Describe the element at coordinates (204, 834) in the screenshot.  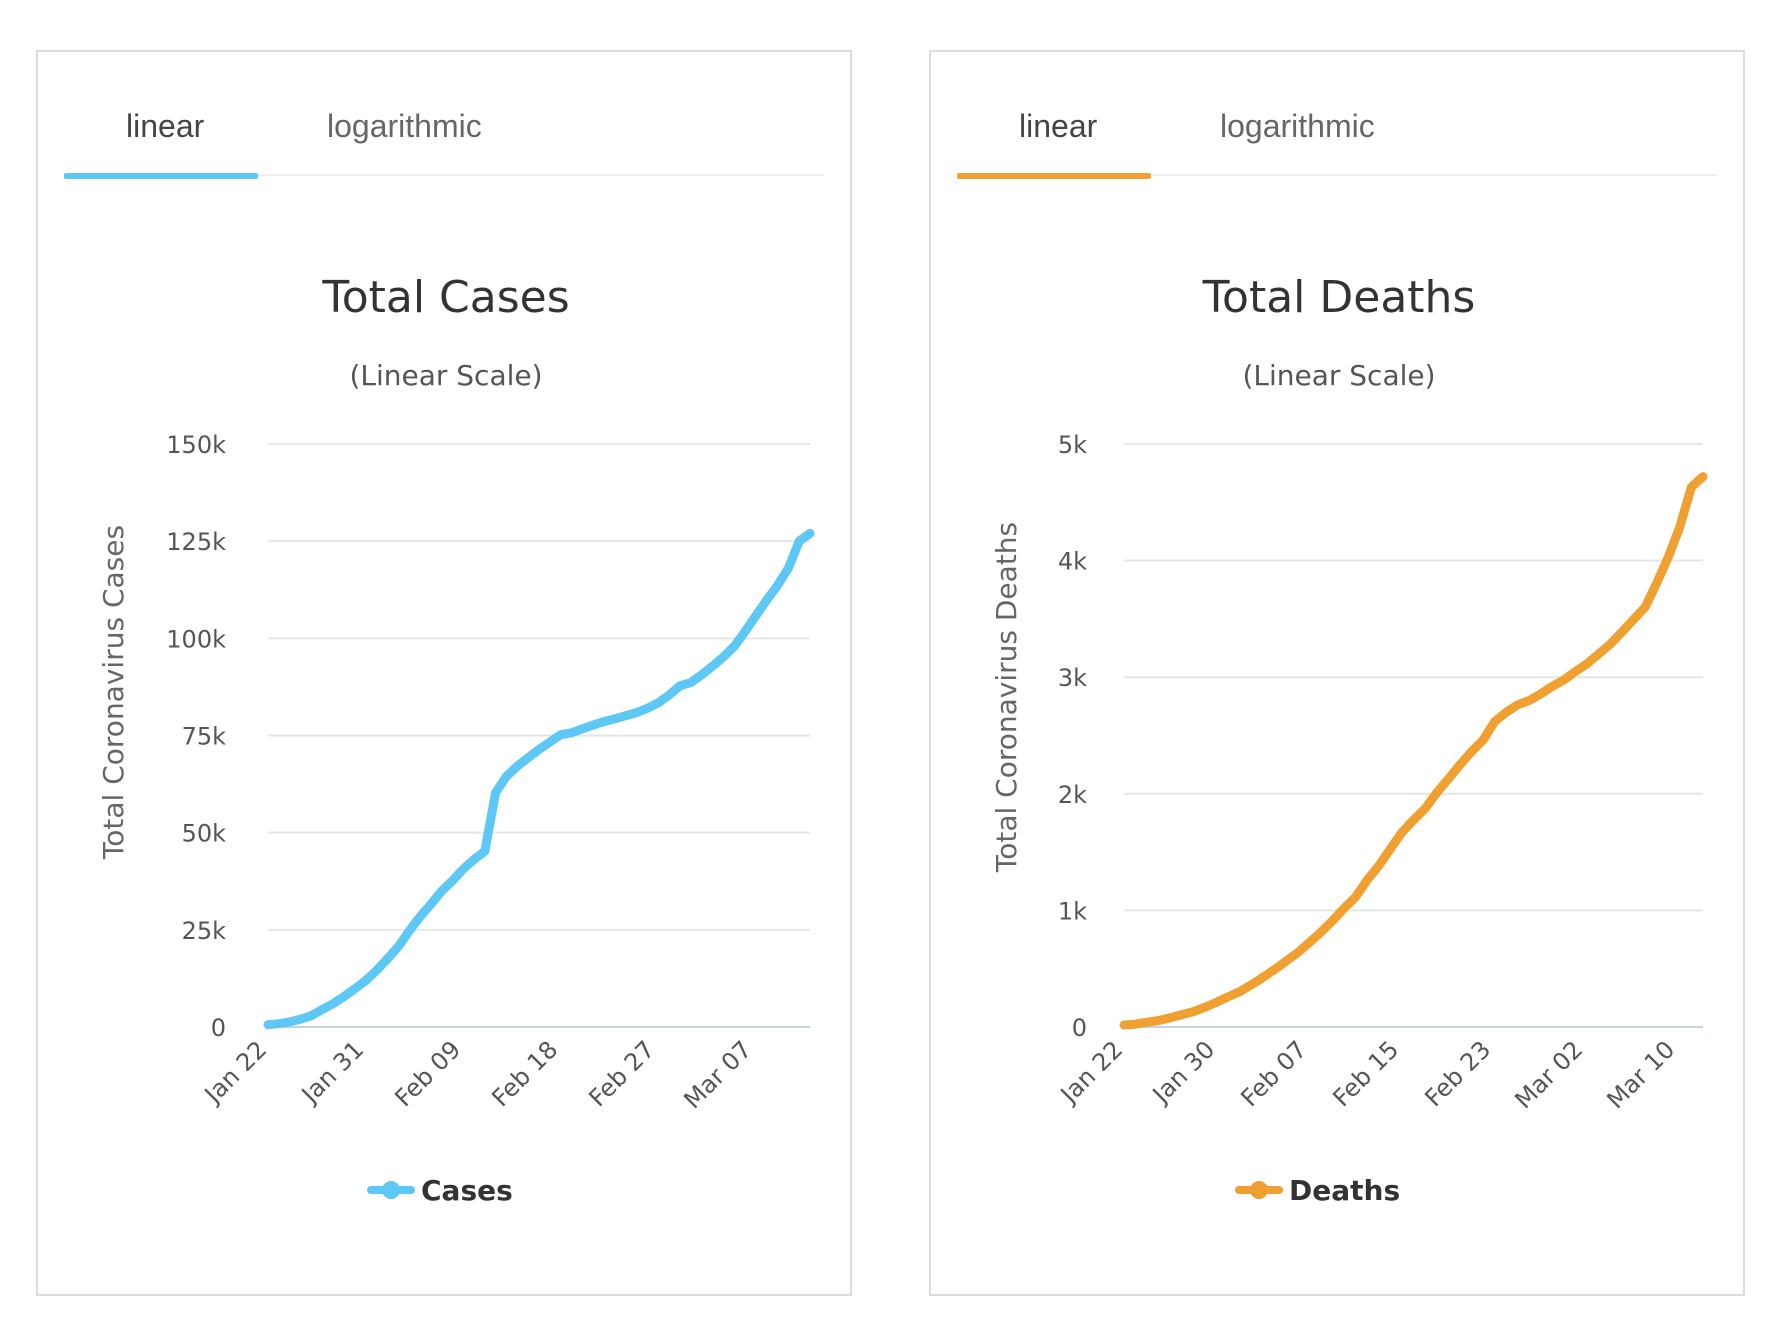
I see `y-tick-label: 50k` at that location.